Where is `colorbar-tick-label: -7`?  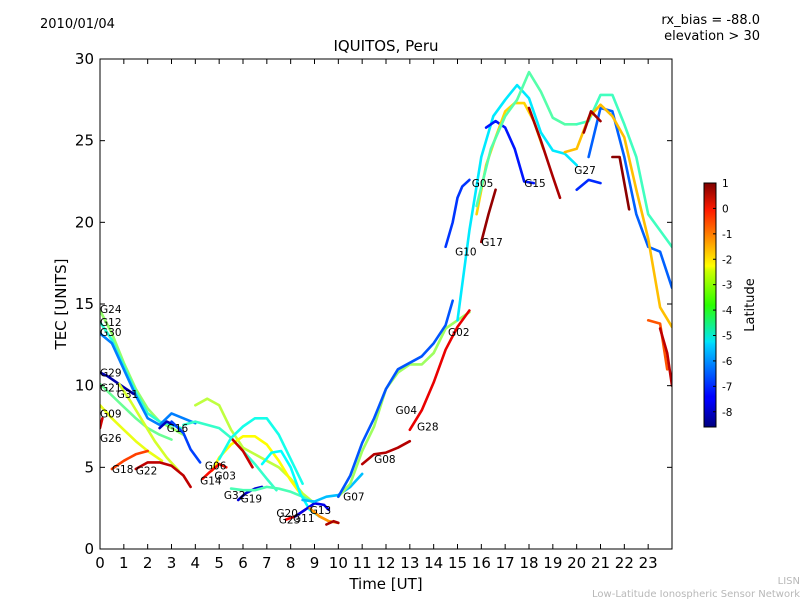
colorbar-tick-label: -7 is located at coordinates (727, 387).